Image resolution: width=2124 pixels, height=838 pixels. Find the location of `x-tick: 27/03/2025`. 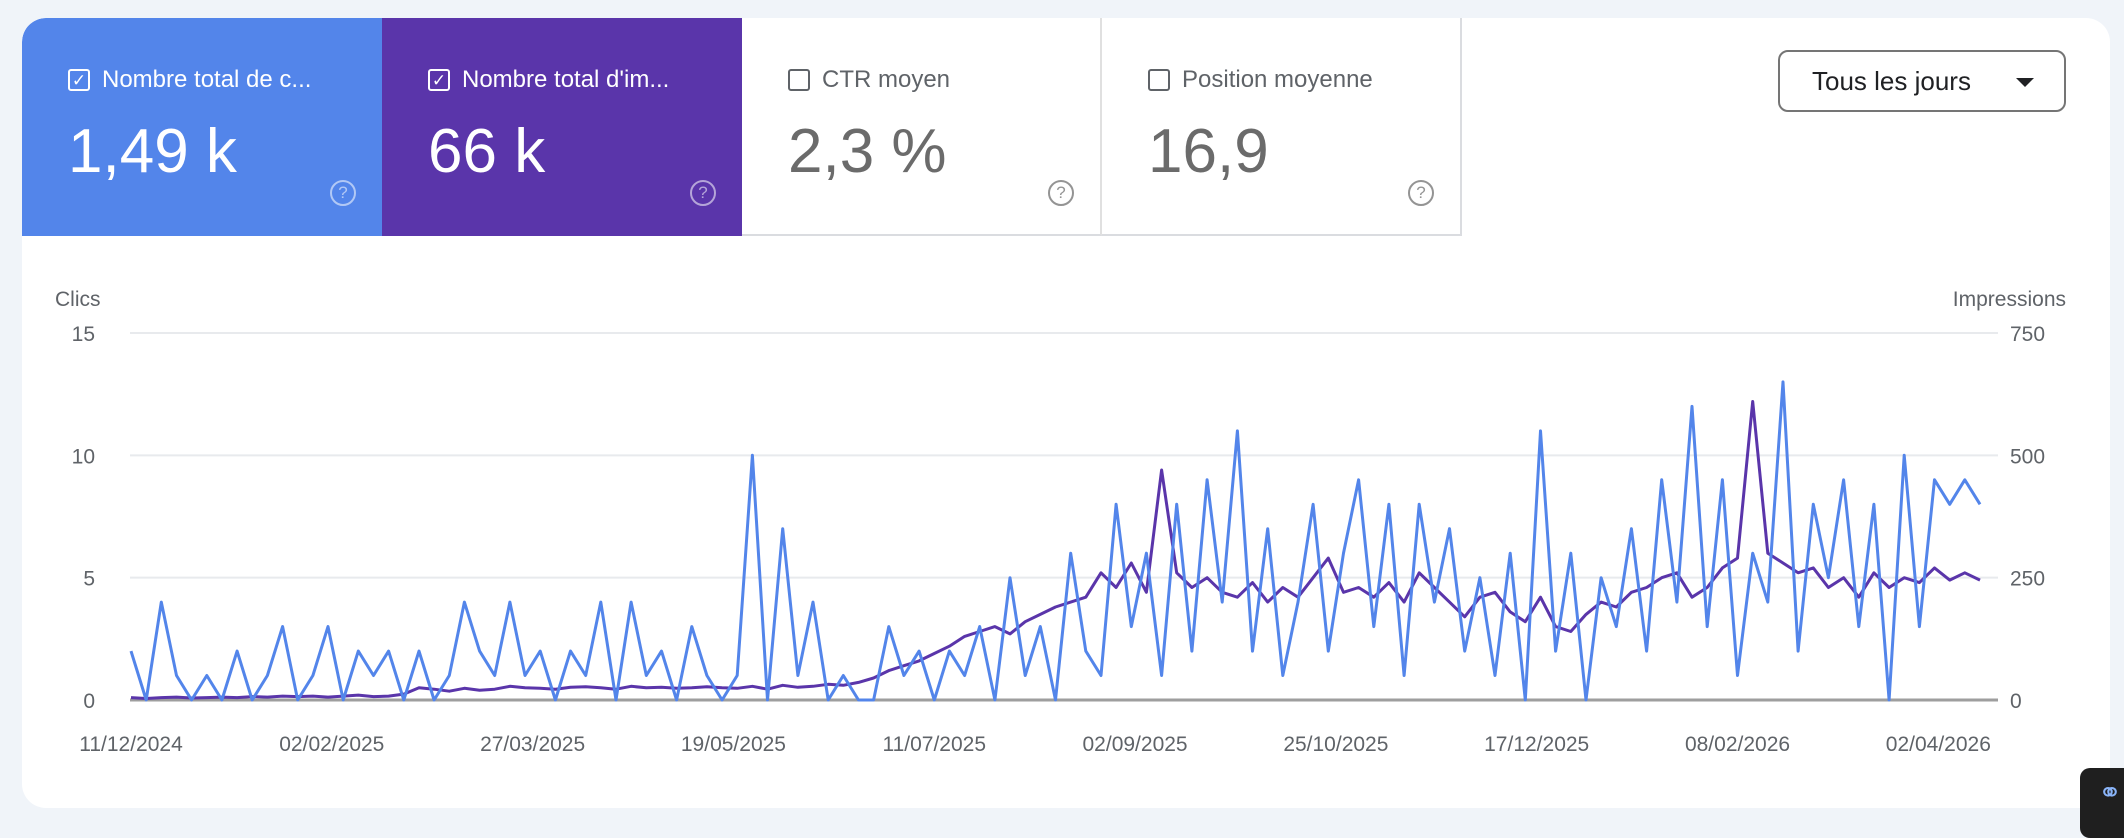

x-tick: 27/03/2025 is located at coordinates (532, 744).